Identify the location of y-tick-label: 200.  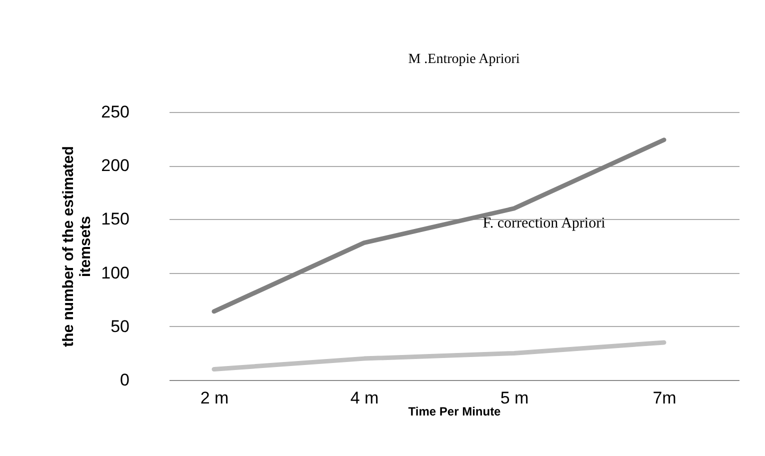
(115, 166).